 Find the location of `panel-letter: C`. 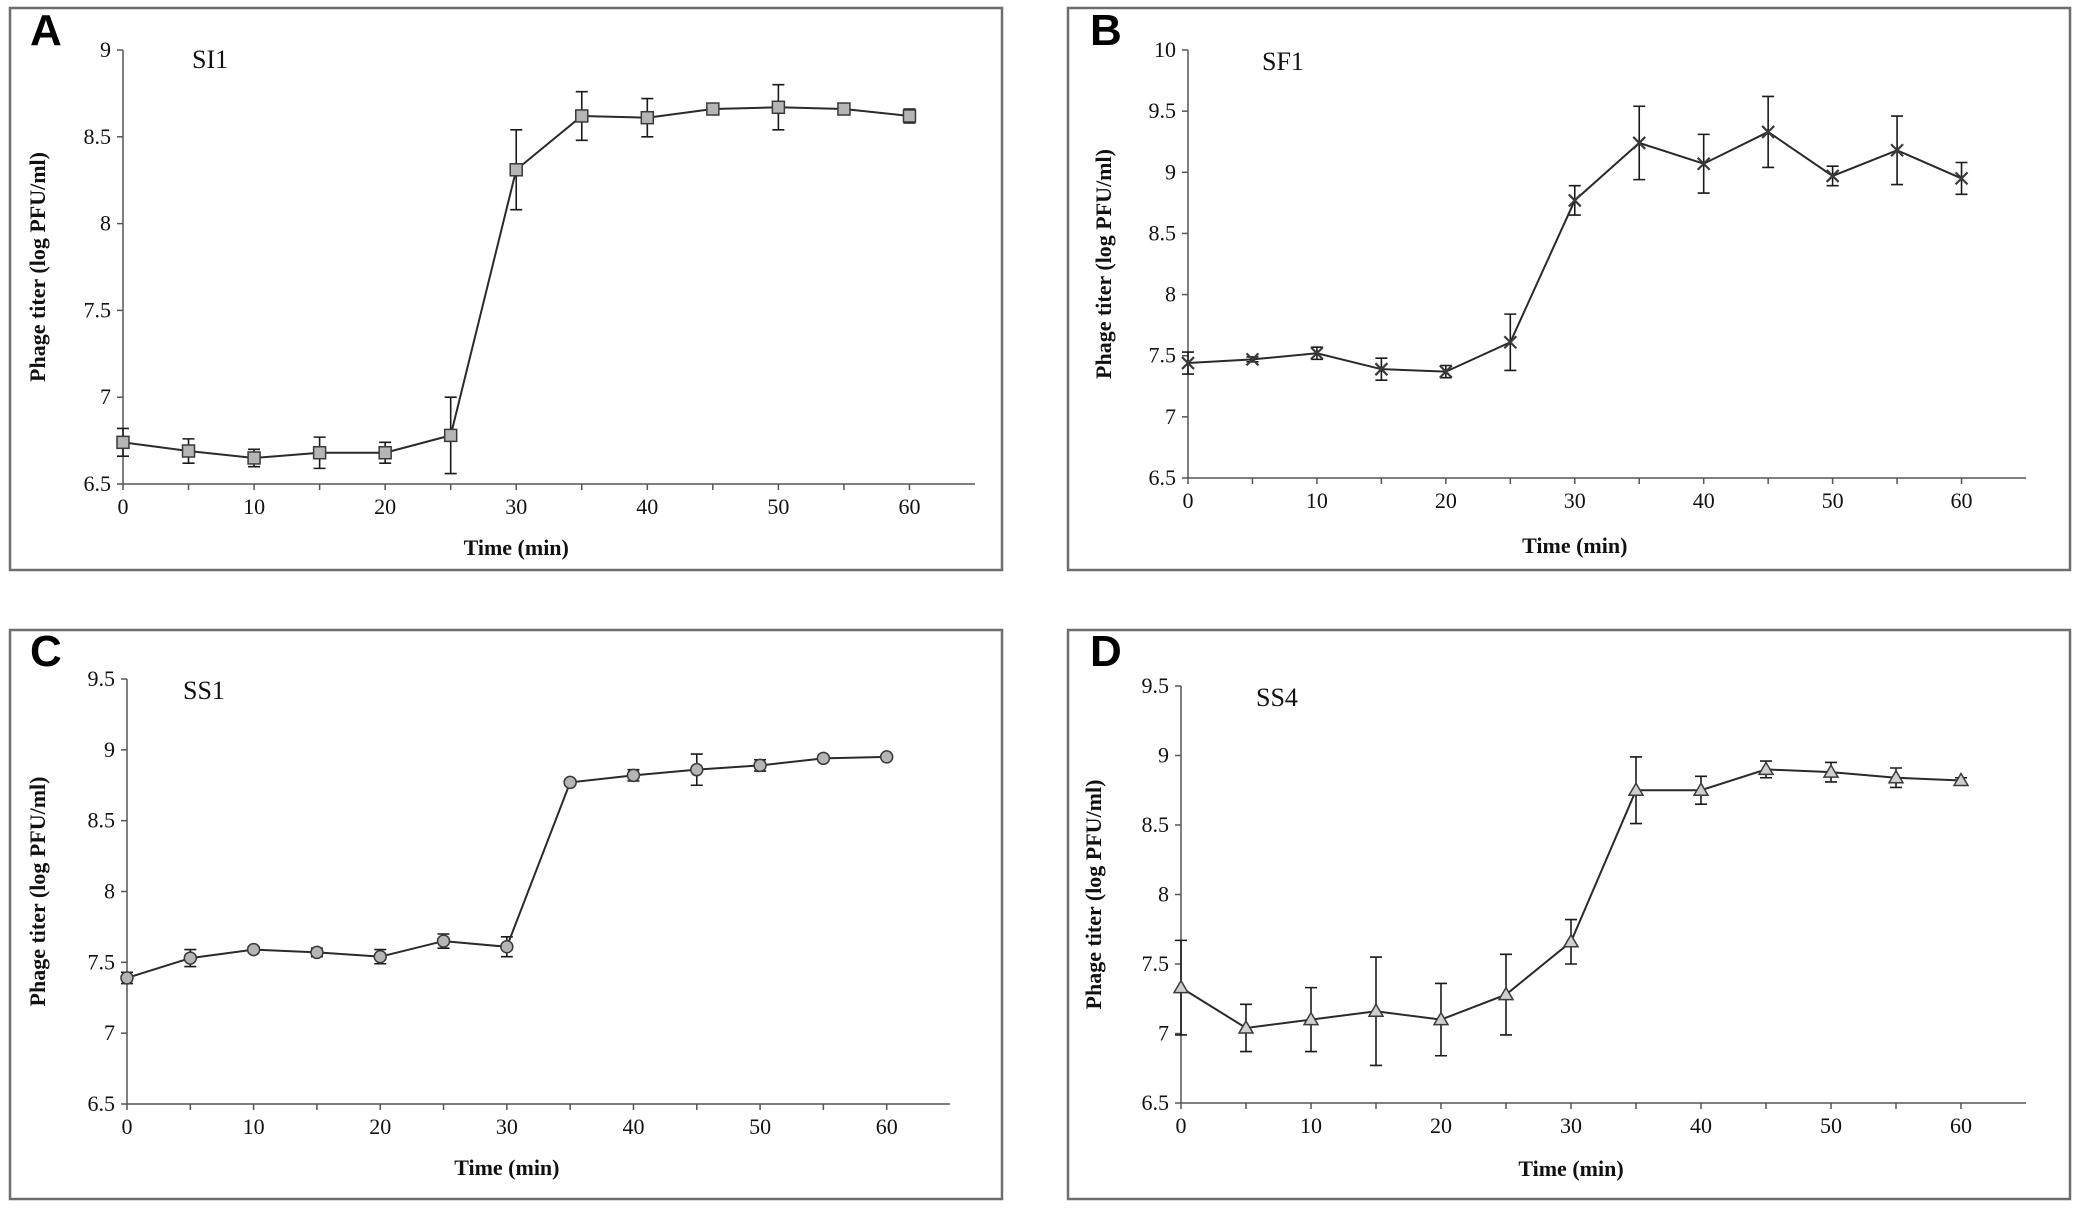

panel-letter: C is located at coordinates (46, 651).